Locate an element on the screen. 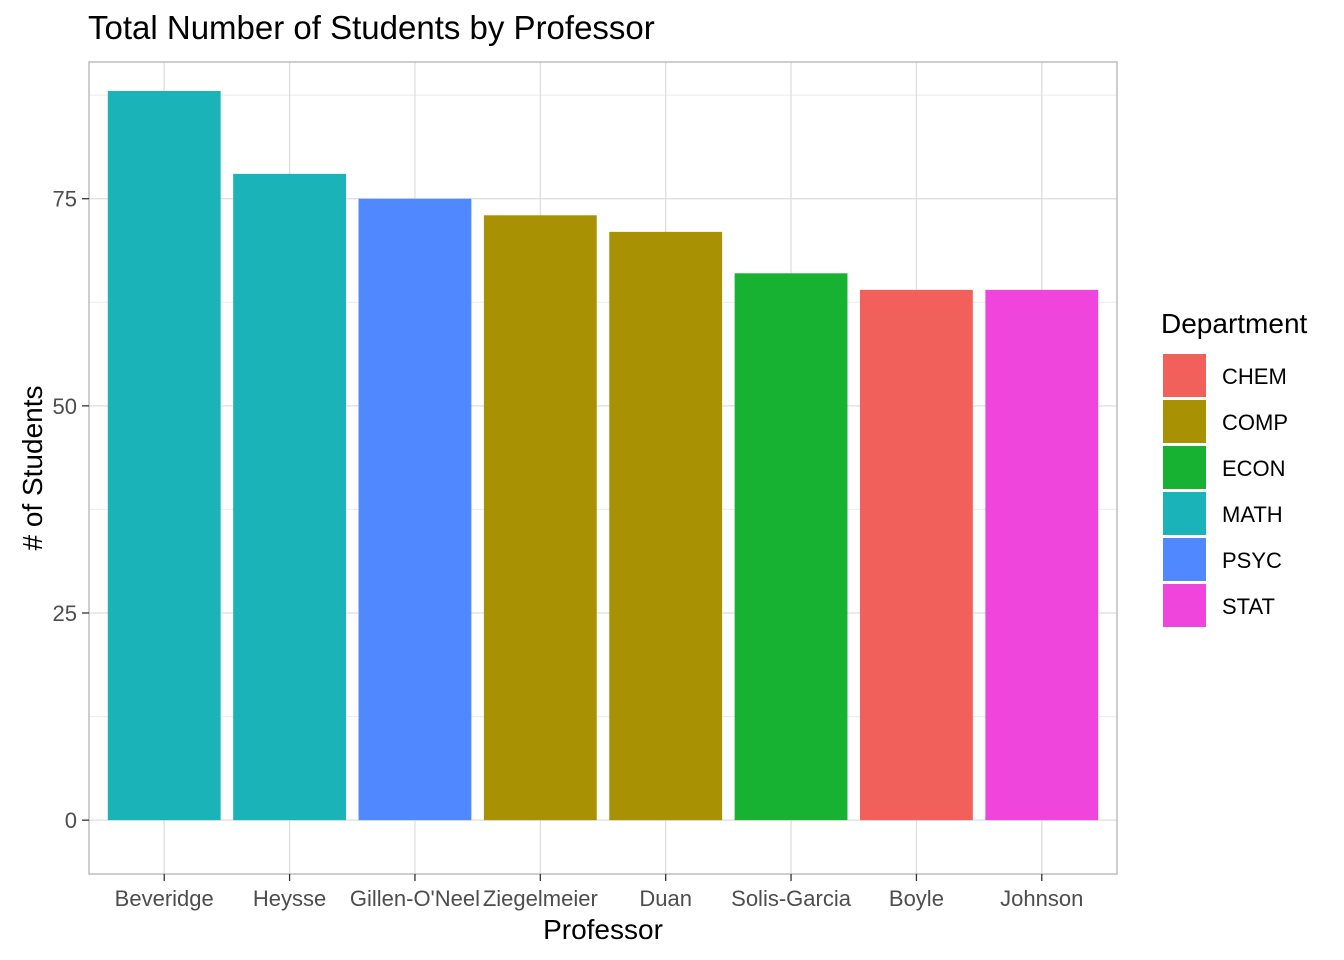  legend-title: Department is located at coordinates (1234, 323).